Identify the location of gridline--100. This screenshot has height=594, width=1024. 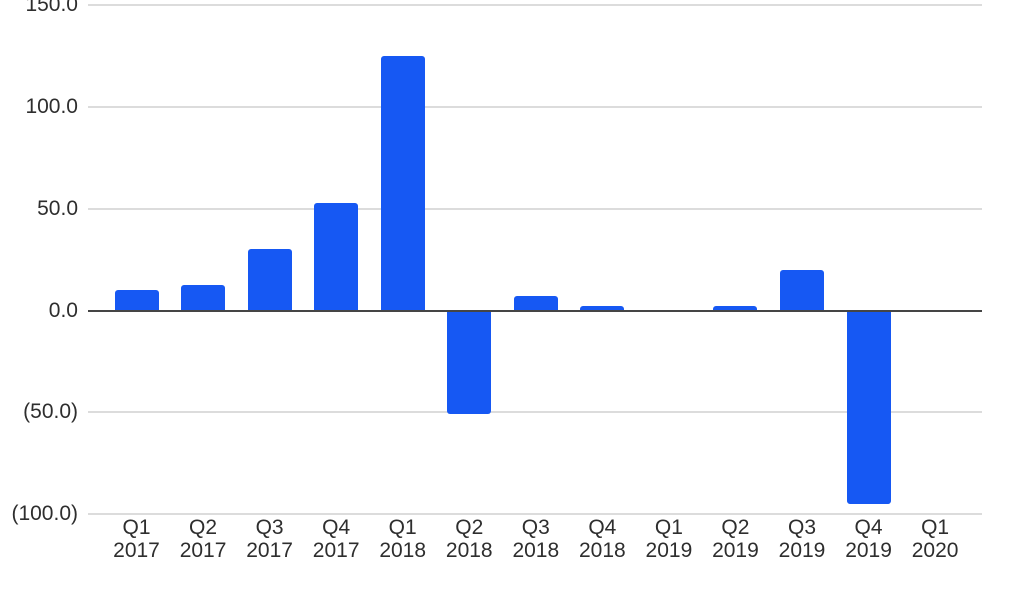
(535, 513).